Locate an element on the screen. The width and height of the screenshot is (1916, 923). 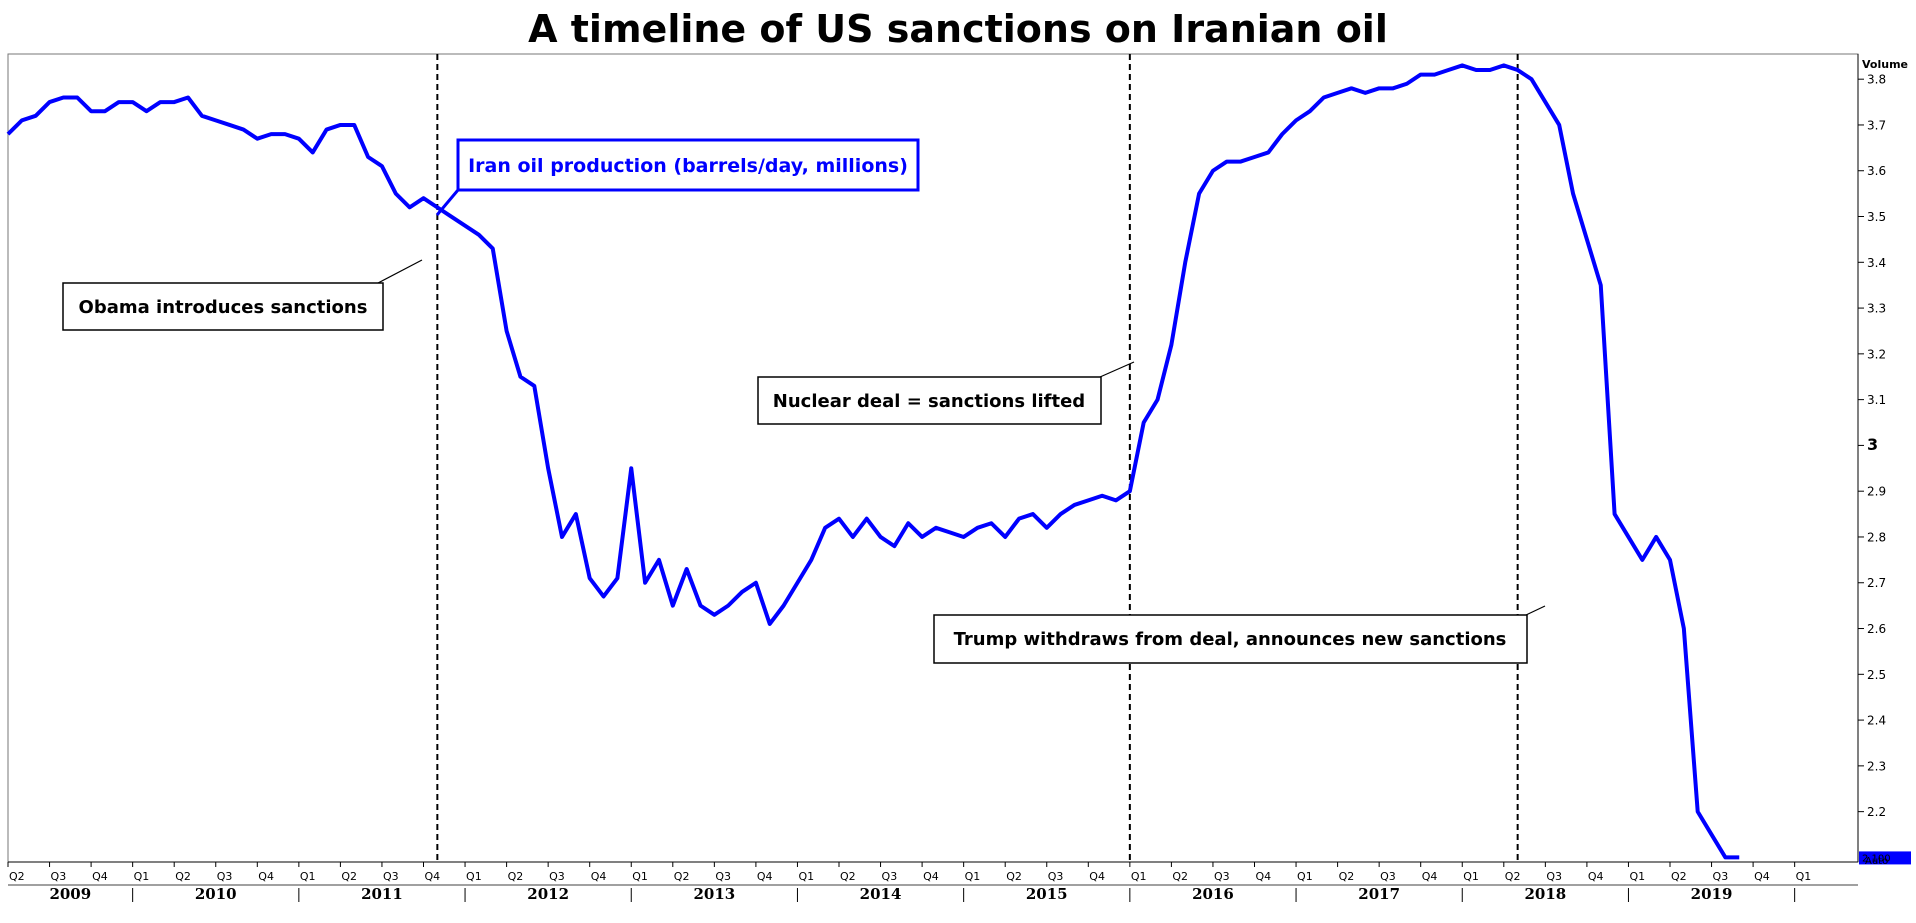
last-value-text: 2.100 is located at coordinates (1876, 858).